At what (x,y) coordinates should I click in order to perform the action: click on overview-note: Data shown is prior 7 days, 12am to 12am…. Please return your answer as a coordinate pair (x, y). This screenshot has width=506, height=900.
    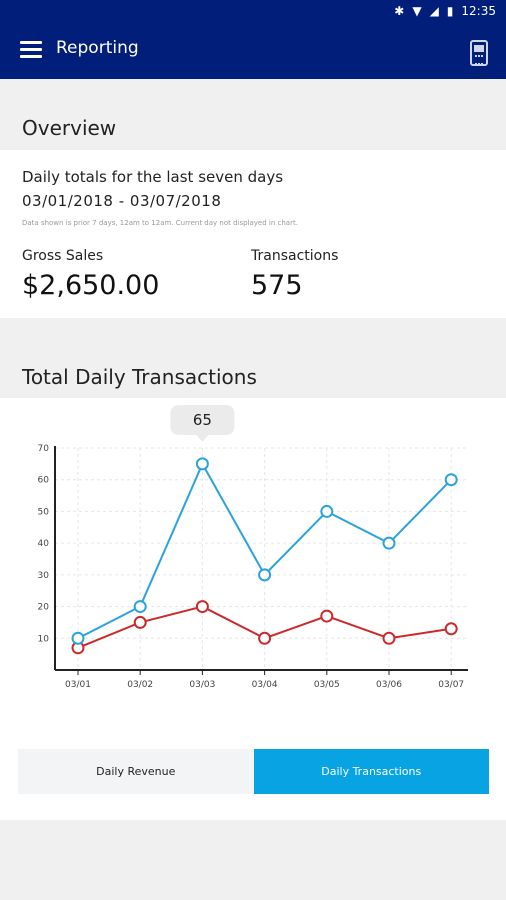
    Looking at the image, I should click on (160, 223).